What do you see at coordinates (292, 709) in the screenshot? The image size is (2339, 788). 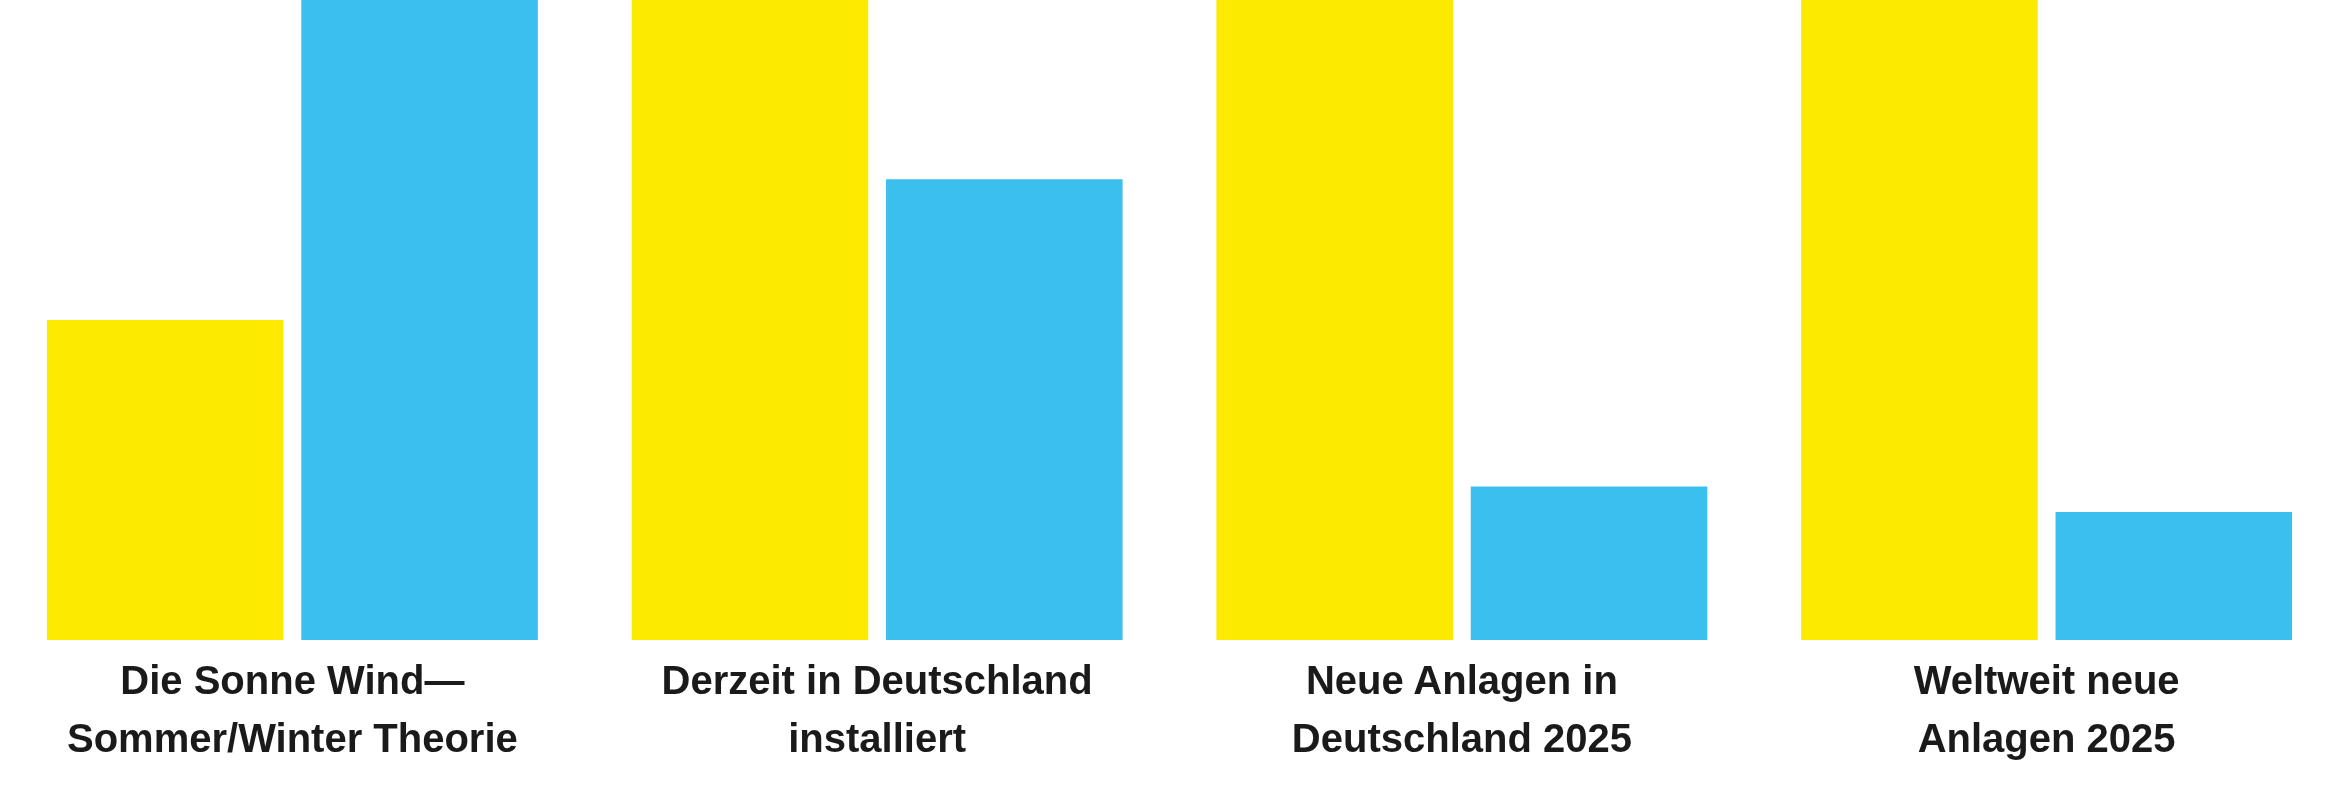 I see `x-tick-label: Die Sonne Wind— Sommer/Winter Theorie` at bounding box center [292, 709].